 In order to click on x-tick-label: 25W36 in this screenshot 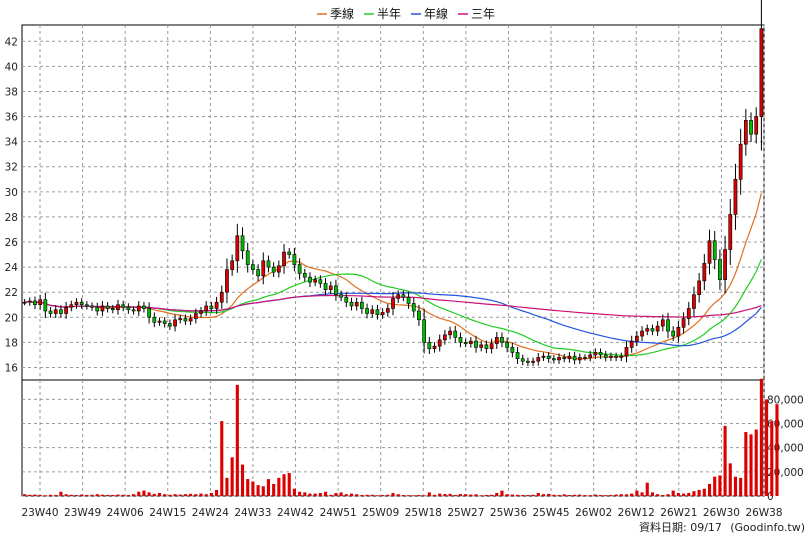, I will do `click(508, 513)`.